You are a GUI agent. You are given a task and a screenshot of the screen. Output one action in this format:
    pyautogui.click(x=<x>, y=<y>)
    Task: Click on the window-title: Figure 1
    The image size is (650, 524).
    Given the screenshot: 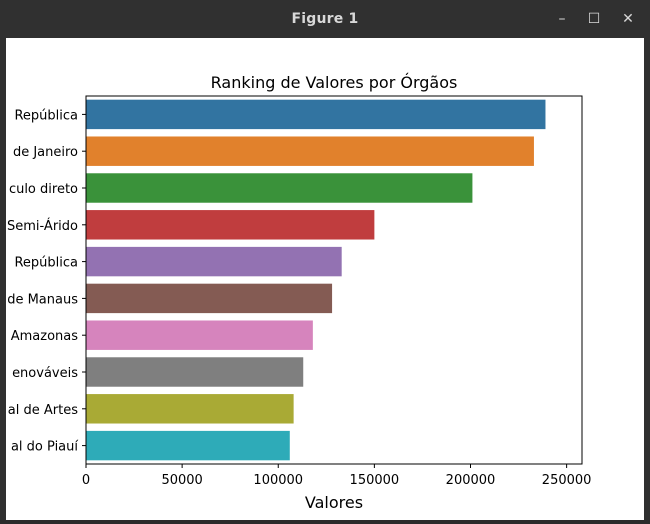 What is the action you would take?
    pyautogui.click(x=325, y=19)
    